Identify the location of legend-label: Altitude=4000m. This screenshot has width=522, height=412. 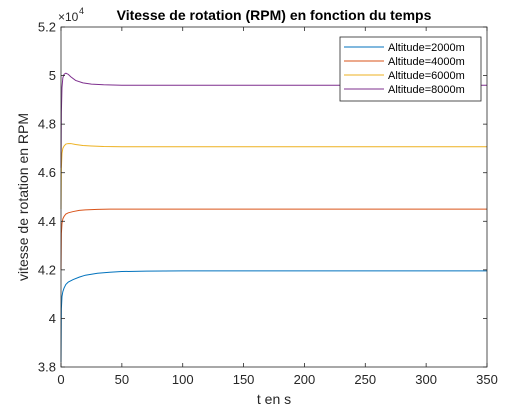
(426, 62).